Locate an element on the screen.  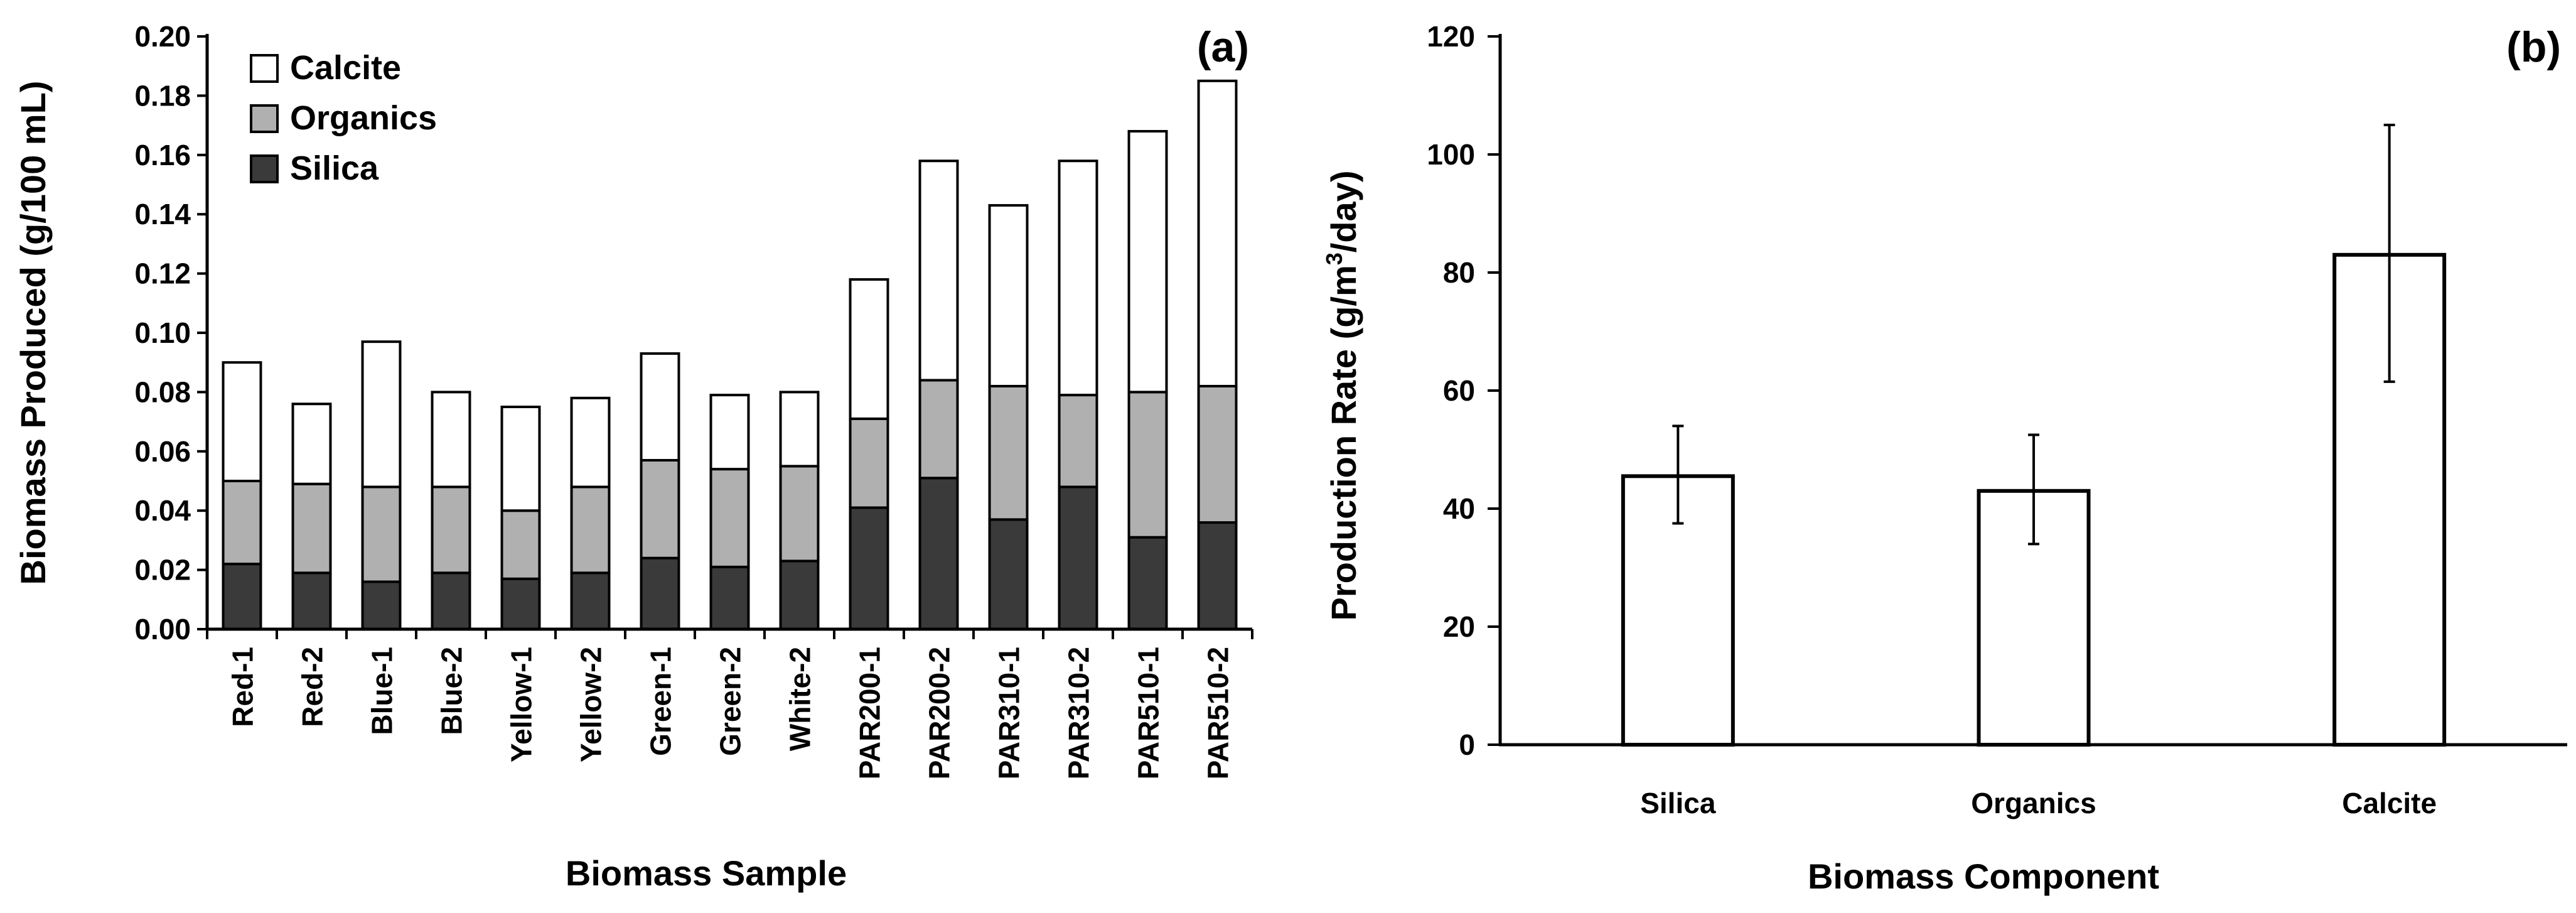
chart-a-x-tick-label: PAR510-1 is located at coordinates (1148, 713).